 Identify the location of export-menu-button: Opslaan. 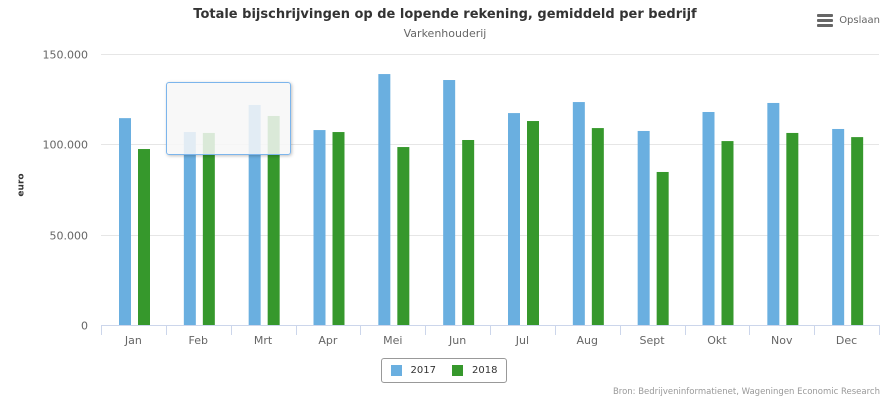
(848, 20).